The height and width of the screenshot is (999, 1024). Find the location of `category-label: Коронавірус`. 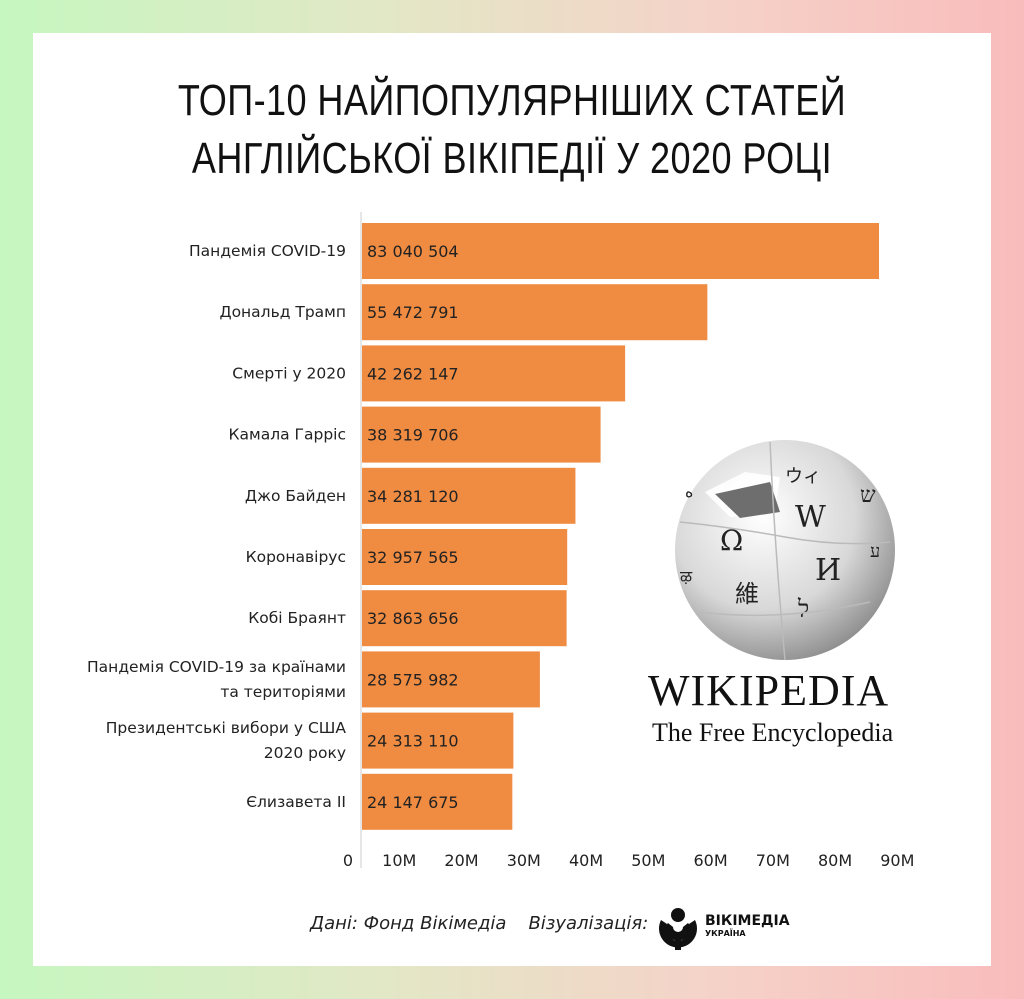

category-label: Коронавірус is located at coordinates (296, 557).